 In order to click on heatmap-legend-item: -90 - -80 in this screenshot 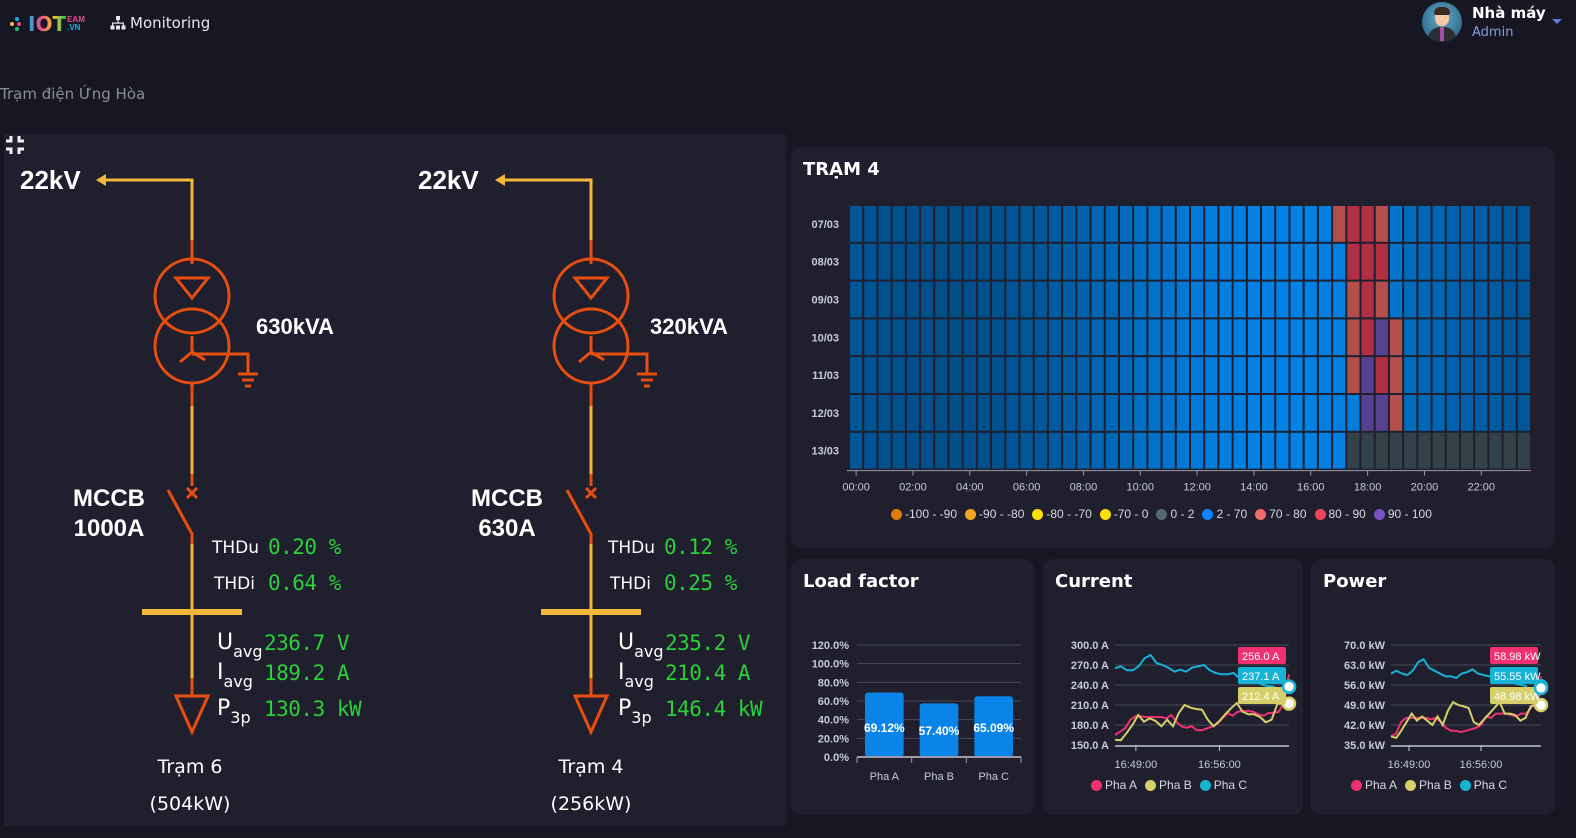, I will do `click(994, 514)`.